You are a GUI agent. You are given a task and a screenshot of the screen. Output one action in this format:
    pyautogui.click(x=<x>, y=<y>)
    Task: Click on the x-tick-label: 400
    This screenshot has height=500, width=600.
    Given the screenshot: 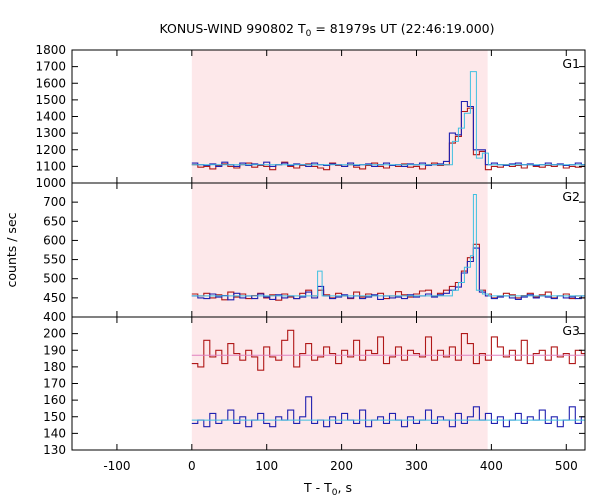 What is the action you would take?
    pyautogui.click(x=491, y=466)
    